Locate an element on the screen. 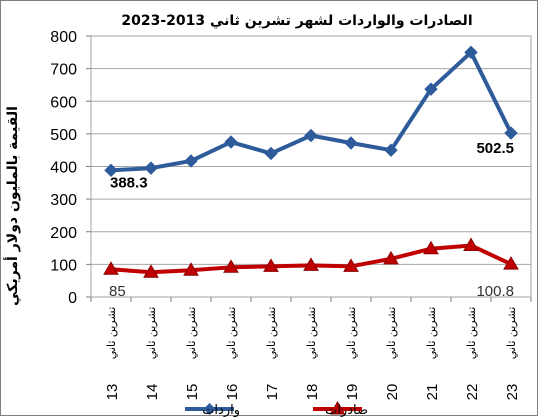  x-tick-label: 13 تشرين ثاني is located at coordinates (112, 354).